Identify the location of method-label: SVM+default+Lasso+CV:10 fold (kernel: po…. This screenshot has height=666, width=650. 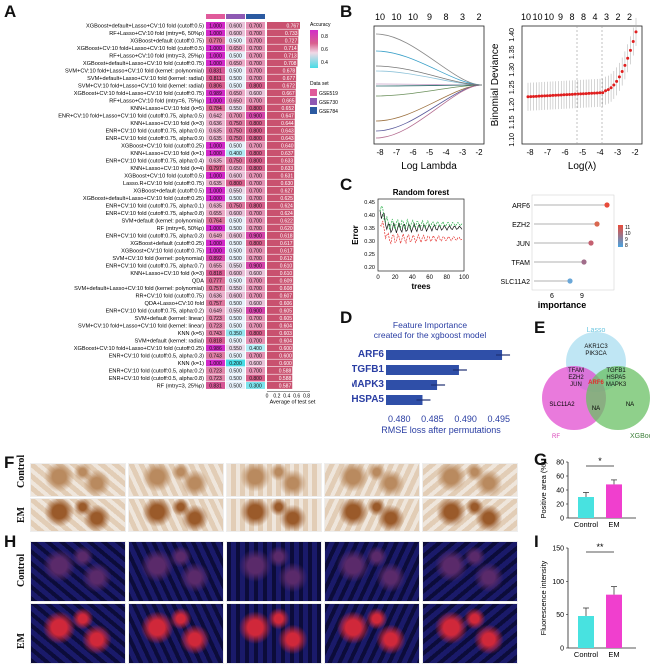
(139, 289).